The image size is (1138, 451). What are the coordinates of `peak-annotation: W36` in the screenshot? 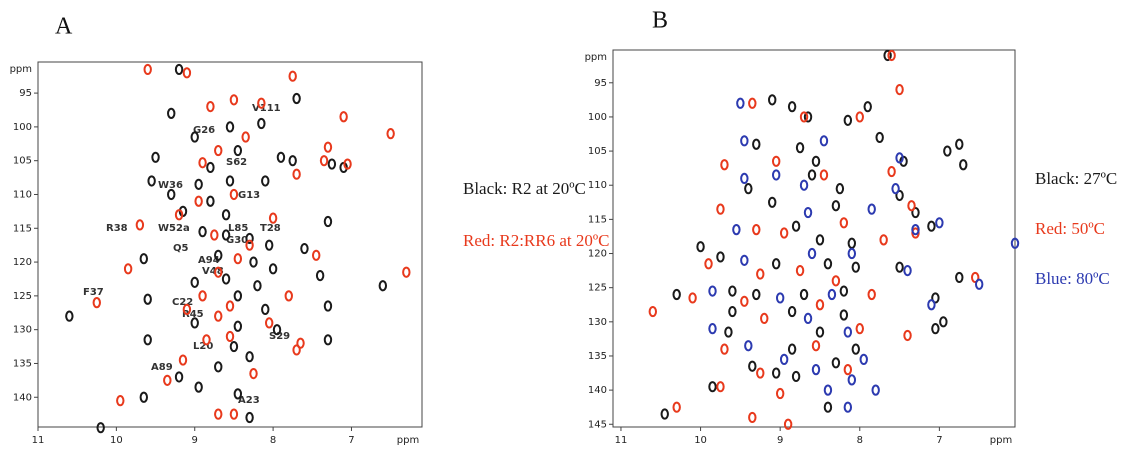 It's located at (170, 185).